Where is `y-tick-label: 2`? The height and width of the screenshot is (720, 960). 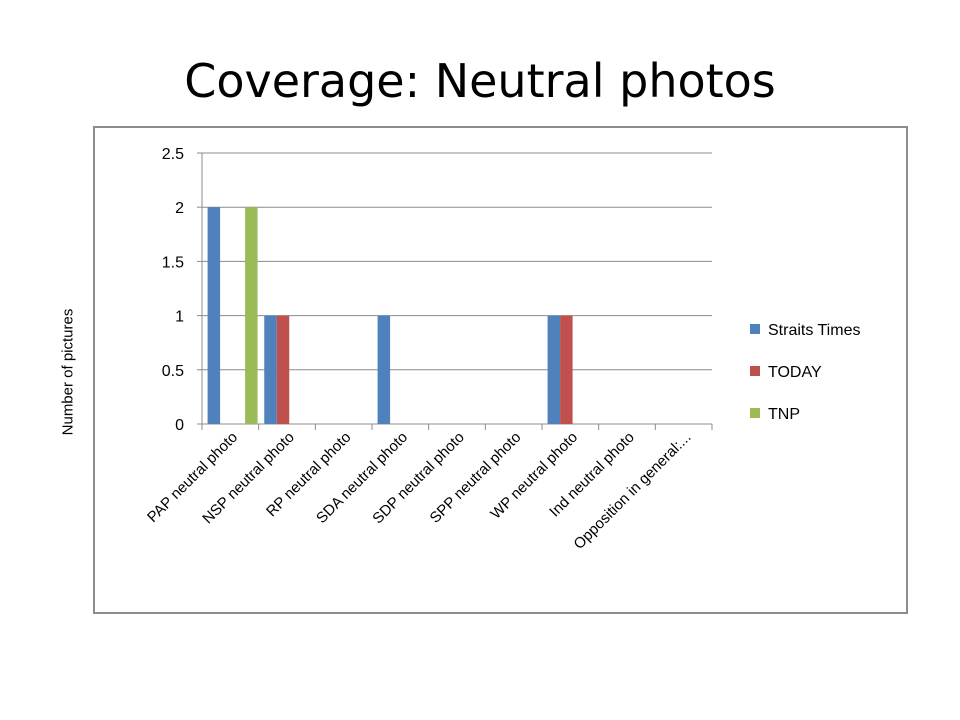
y-tick-label: 2 is located at coordinates (179, 208).